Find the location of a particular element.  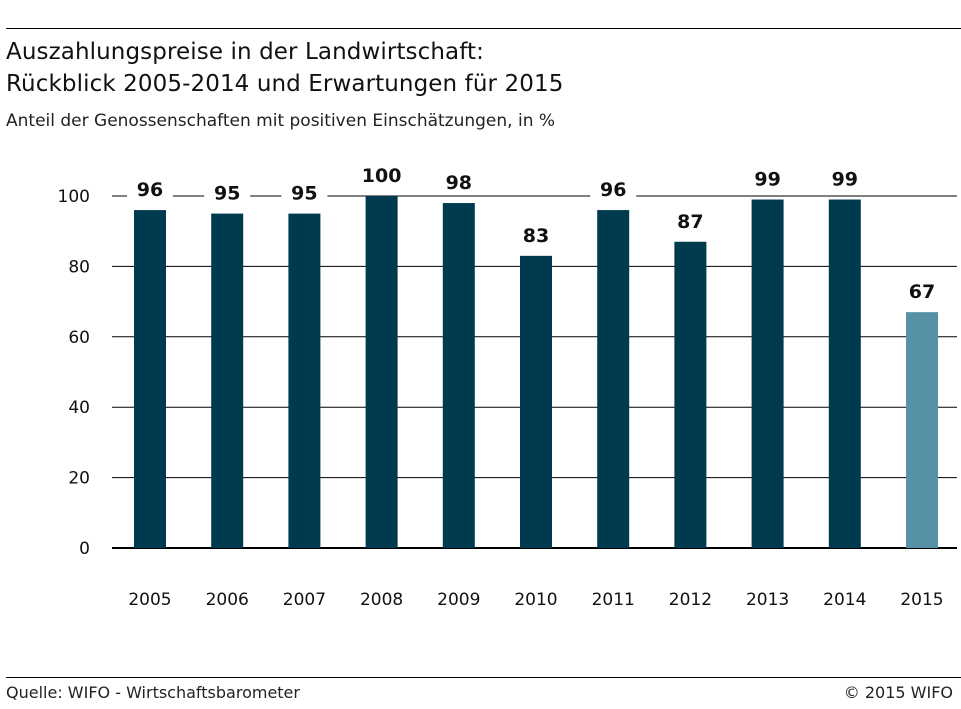

bar-expectation is located at coordinates (922, 430).